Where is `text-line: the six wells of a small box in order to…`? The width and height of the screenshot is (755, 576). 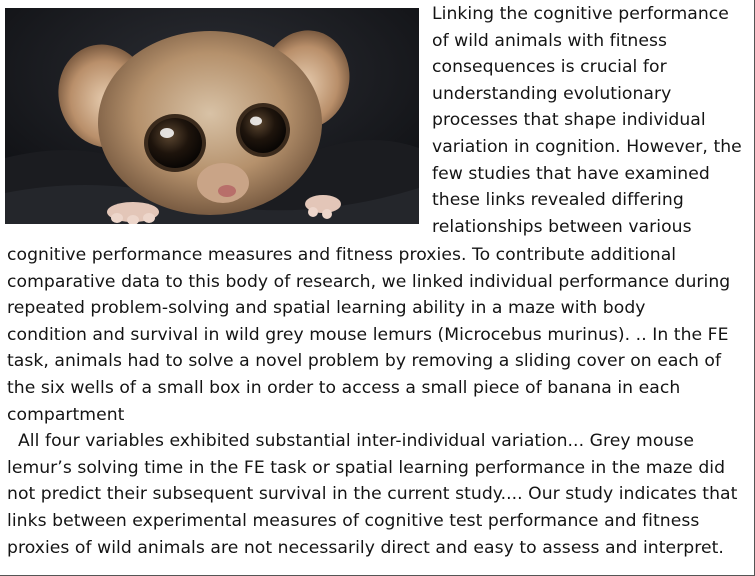 text-line: the six wells of a small box in order to… is located at coordinates (344, 387).